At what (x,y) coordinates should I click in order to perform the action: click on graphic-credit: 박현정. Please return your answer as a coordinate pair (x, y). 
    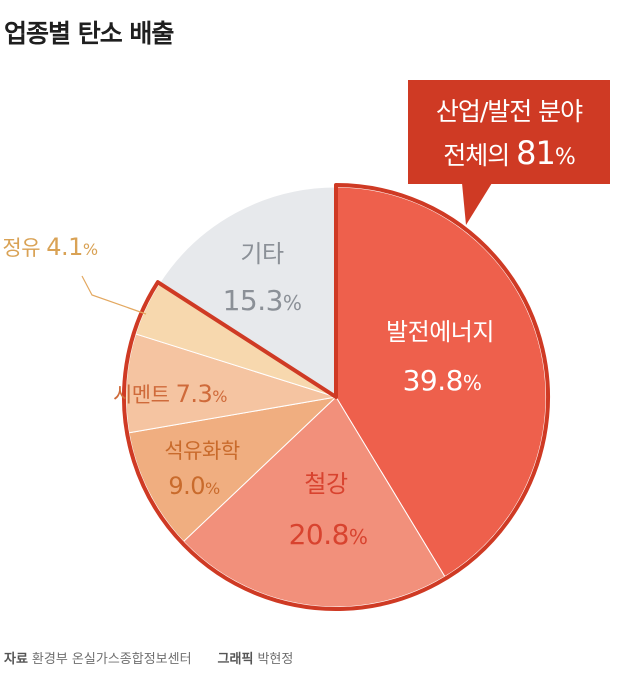
    Looking at the image, I should click on (275, 659).